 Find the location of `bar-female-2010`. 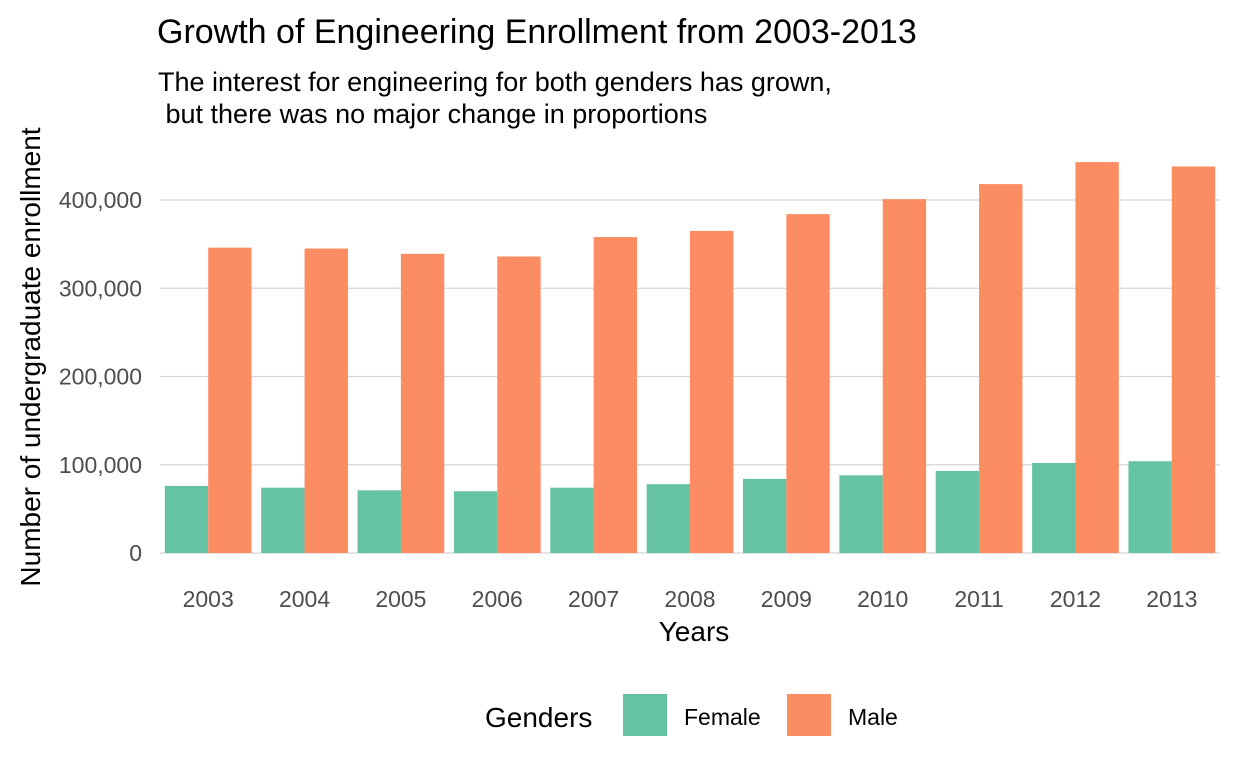

bar-female-2010 is located at coordinates (861, 514).